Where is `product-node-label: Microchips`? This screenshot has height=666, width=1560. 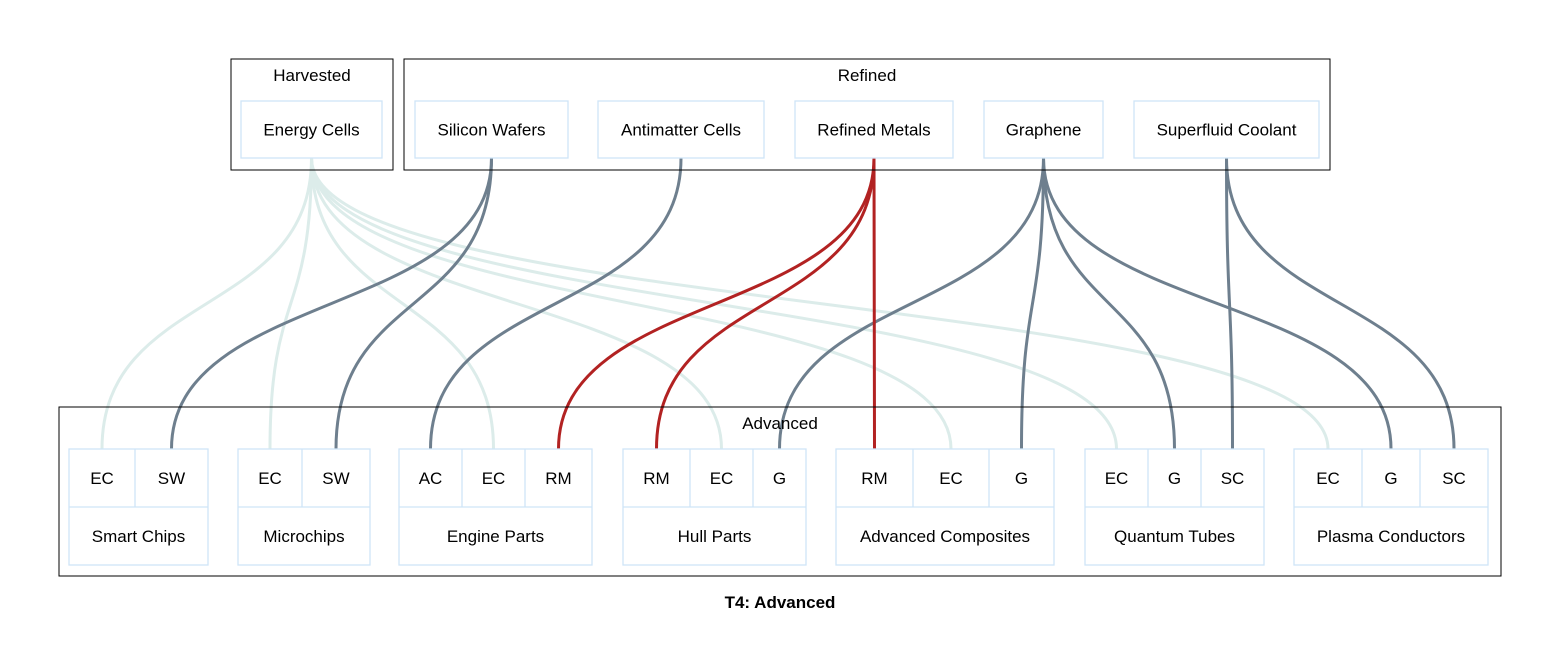
product-node-label: Microchips is located at coordinates (303, 536).